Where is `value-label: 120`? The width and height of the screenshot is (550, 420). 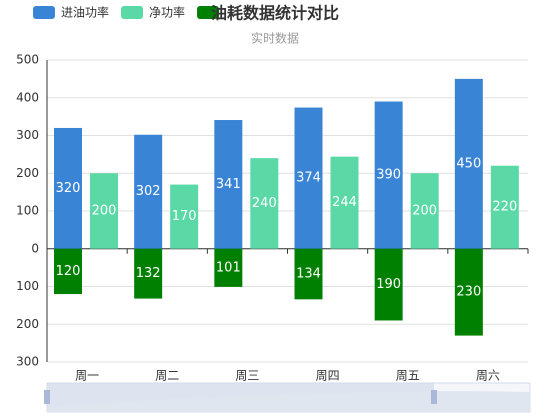 value-label: 120 is located at coordinates (68, 271).